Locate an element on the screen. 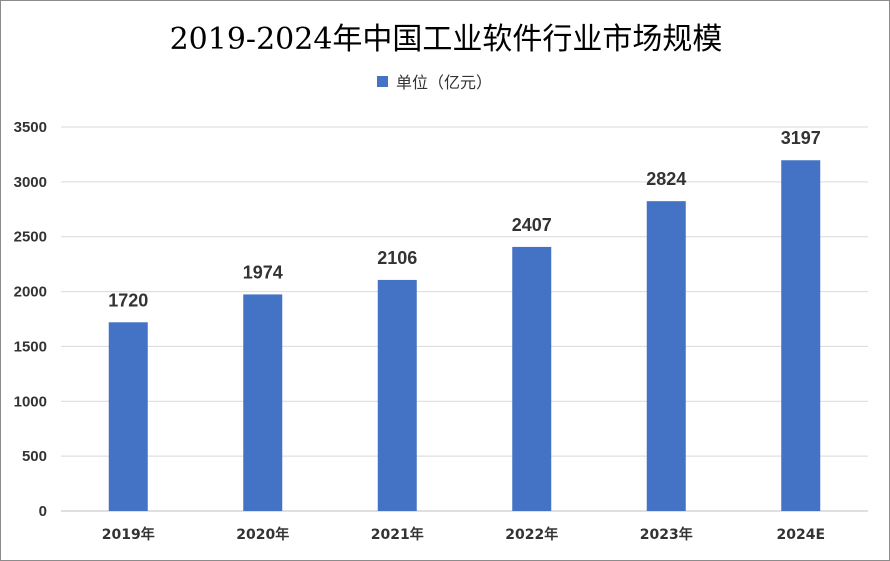 Image resolution: width=890 pixels, height=561 pixels. legend-label: 单位（亿元） is located at coordinates (444, 82).